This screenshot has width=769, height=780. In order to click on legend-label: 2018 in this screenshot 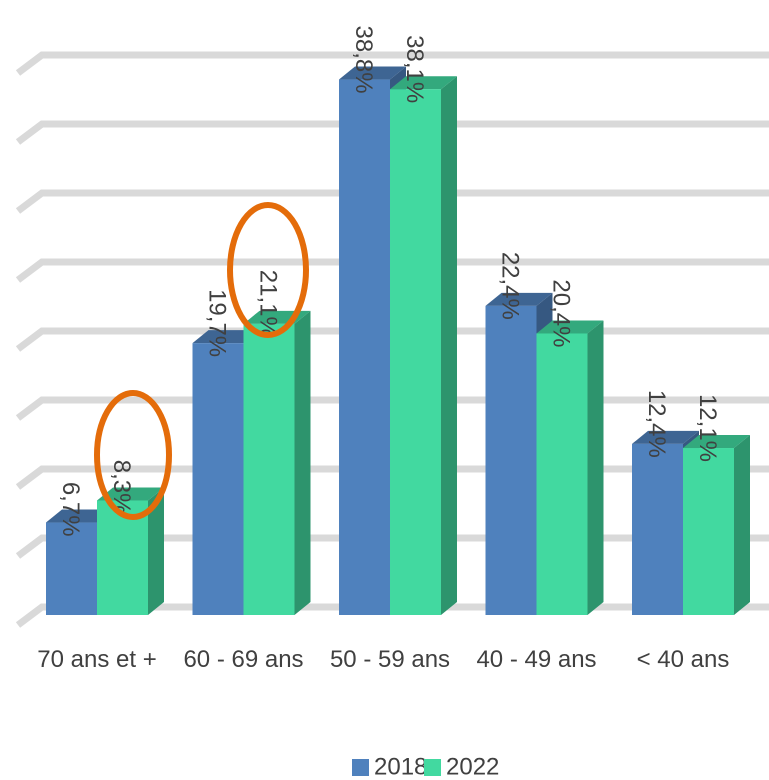, I will do `click(400, 766)`.